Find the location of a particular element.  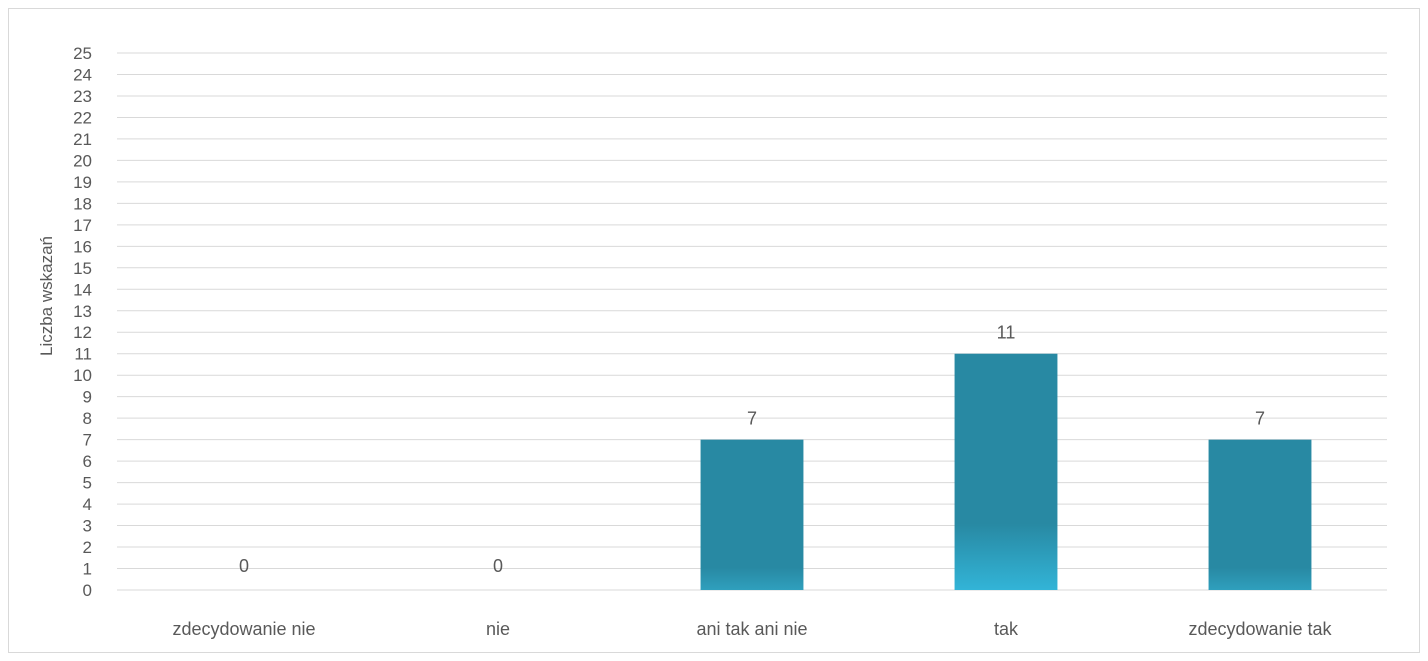

y-tick-label: 14 is located at coordinates (82, 289).